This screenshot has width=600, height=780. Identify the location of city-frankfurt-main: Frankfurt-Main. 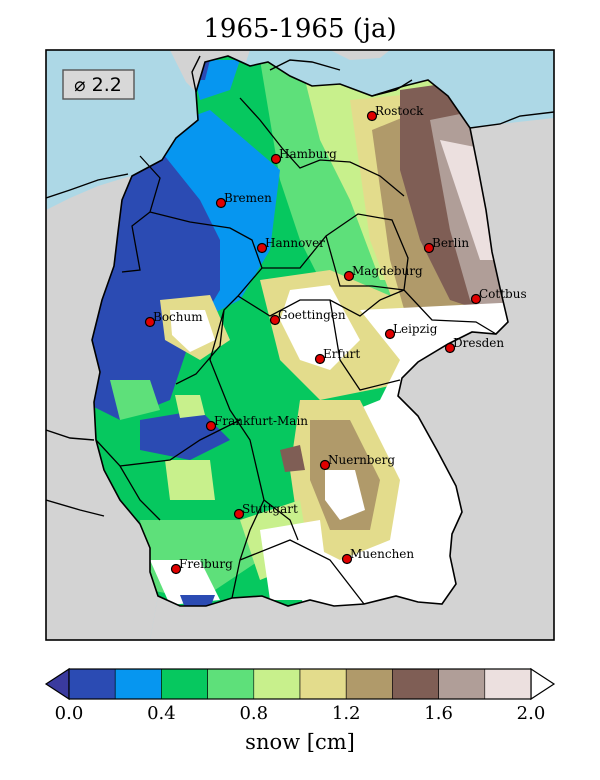
(256, 423).